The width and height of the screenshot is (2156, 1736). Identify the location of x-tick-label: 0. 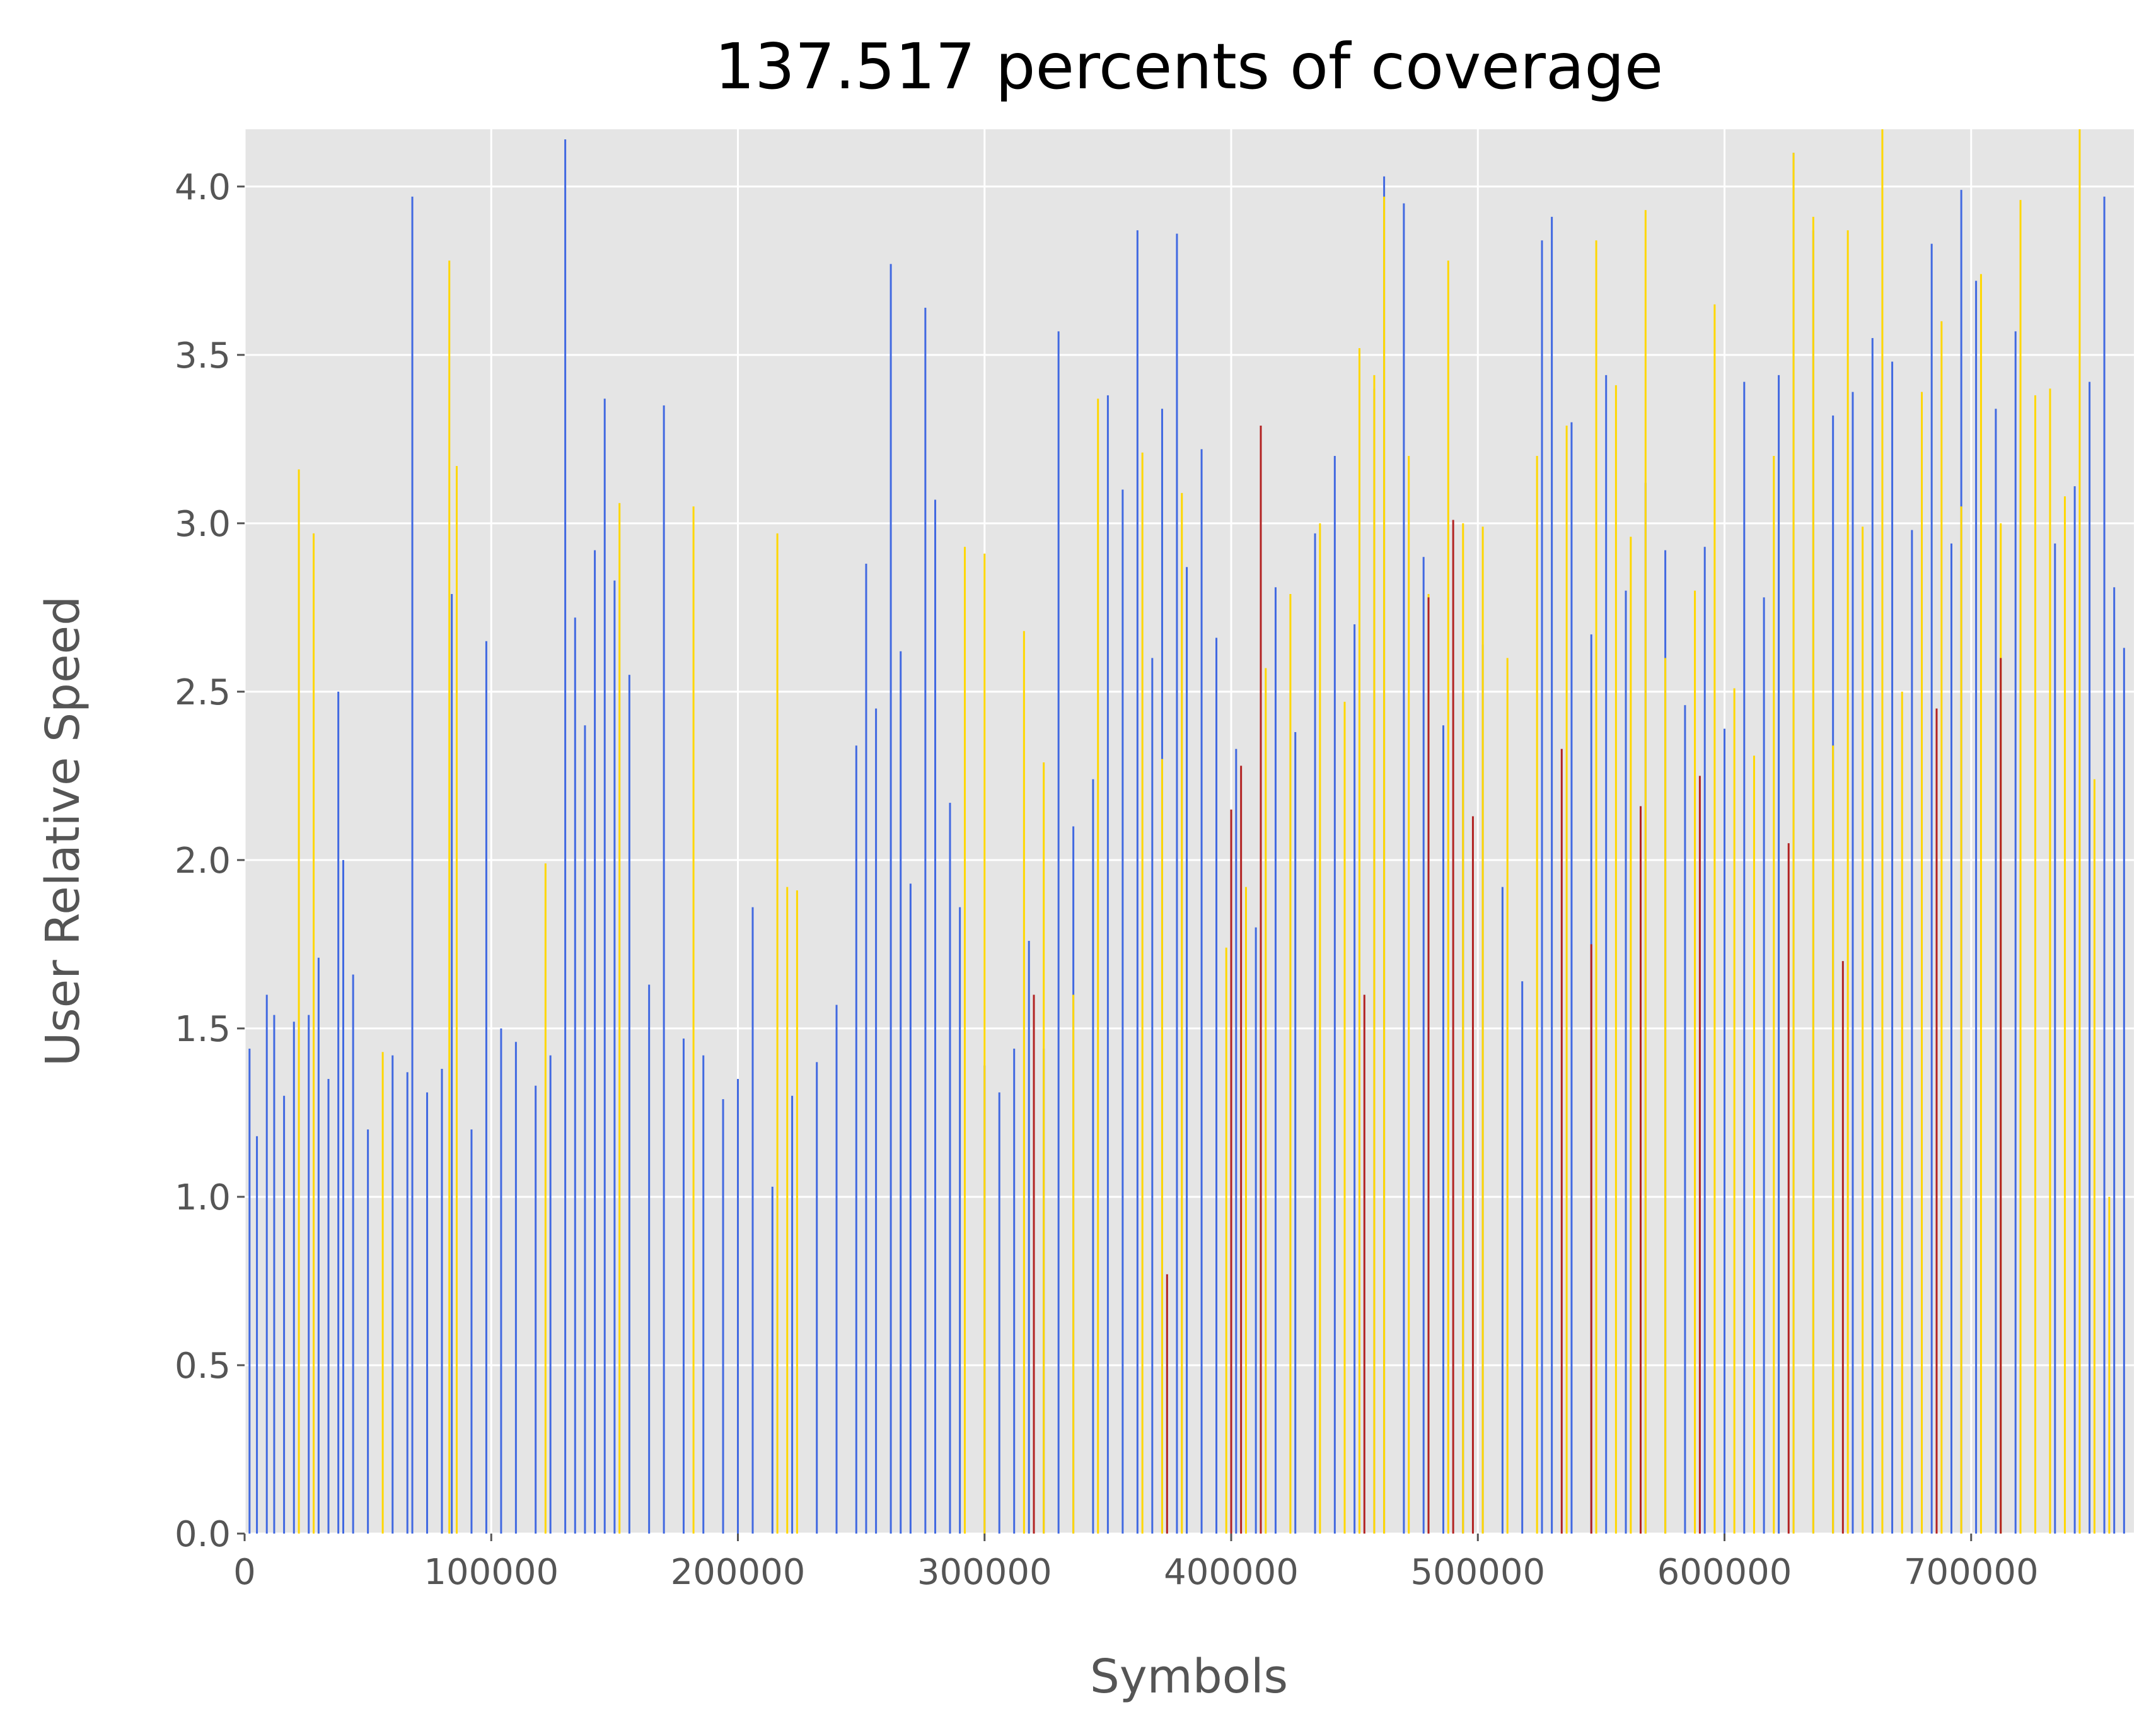
(244, 1572).